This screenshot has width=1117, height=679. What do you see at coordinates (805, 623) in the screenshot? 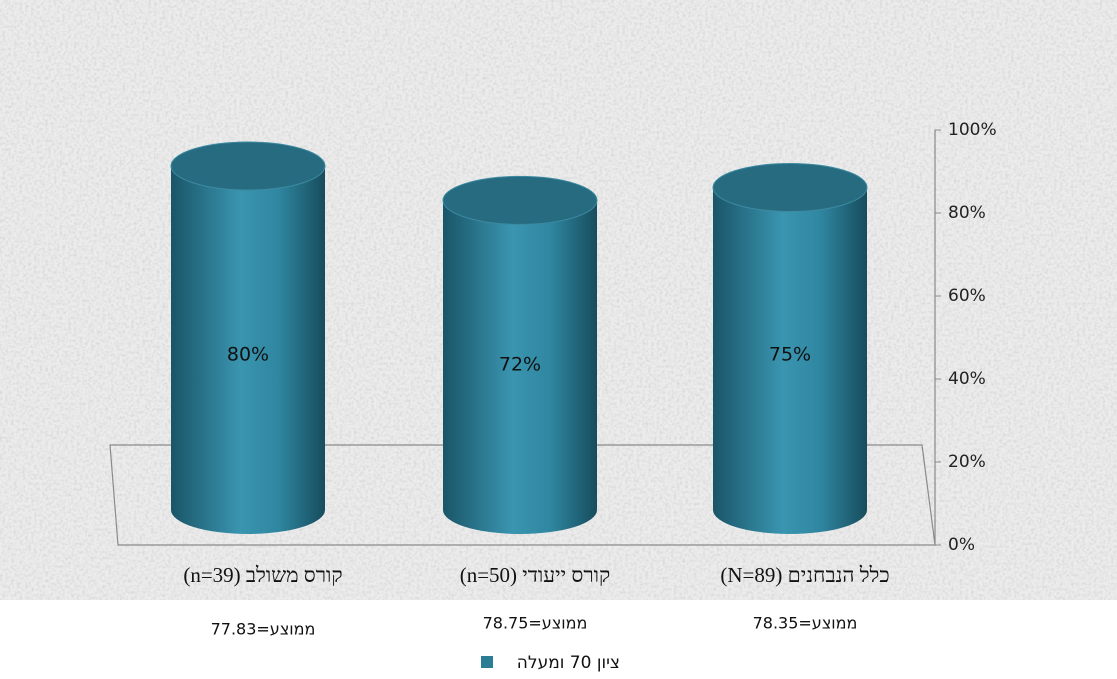
I see `category-note: ממוצע=78.35` at bounding box center [805, 623].